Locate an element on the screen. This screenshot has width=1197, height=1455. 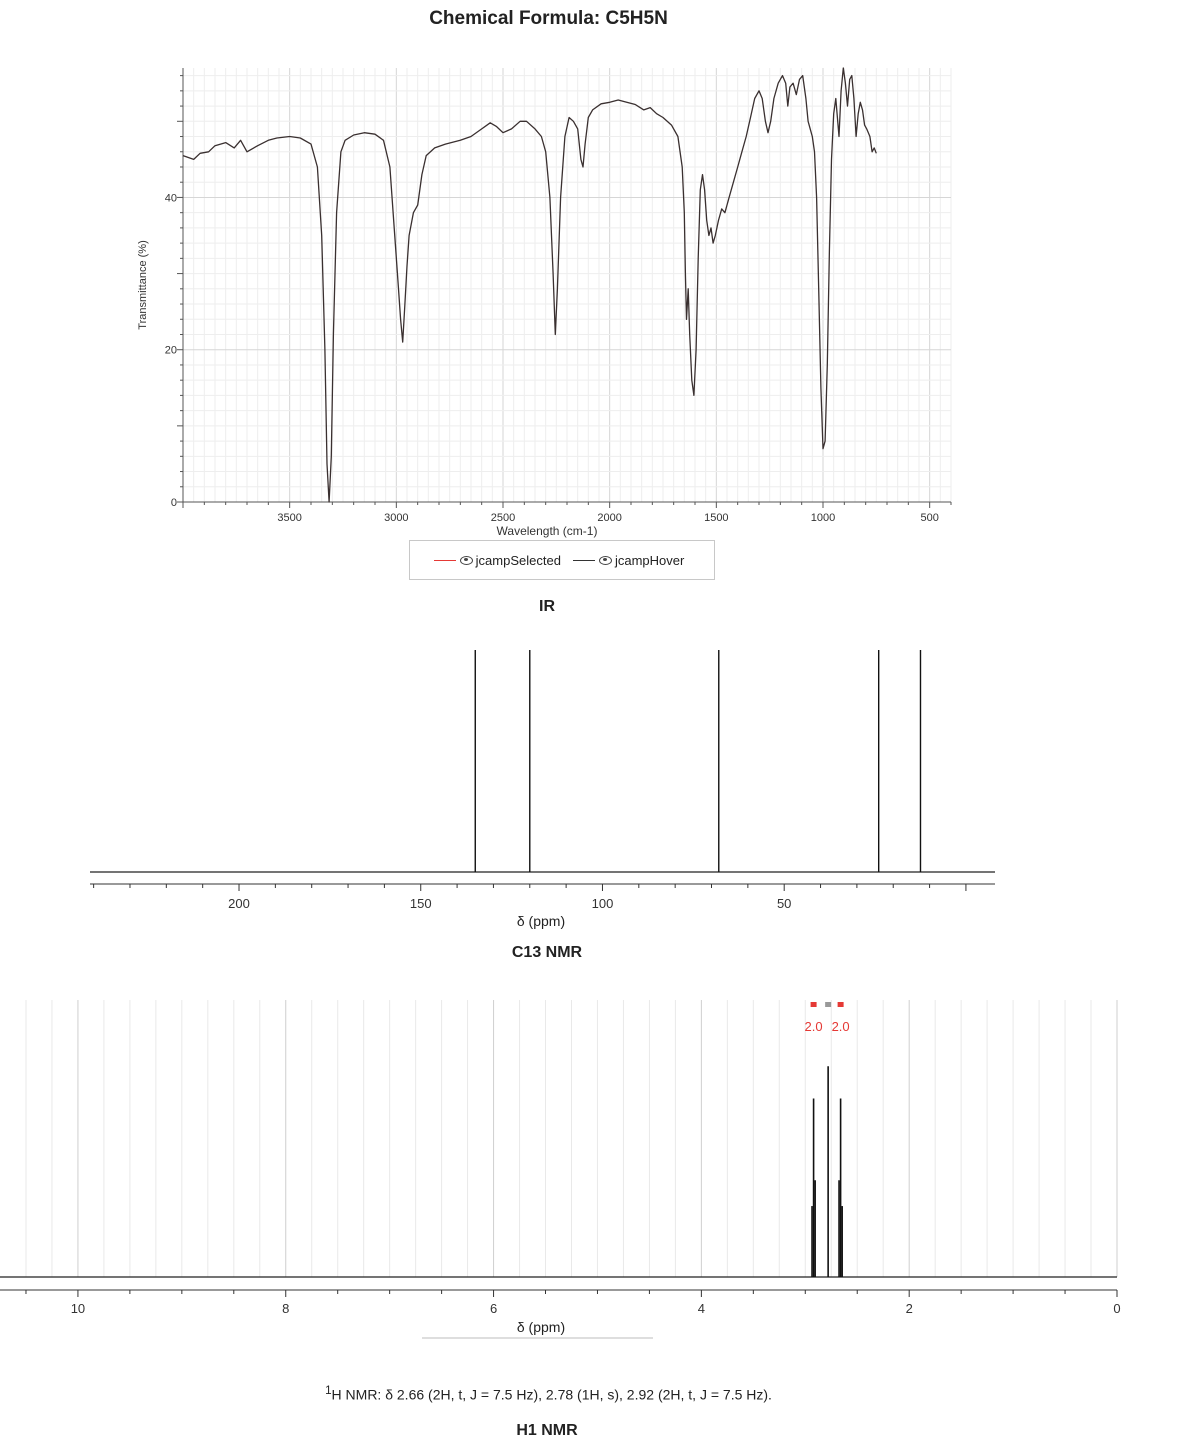
legend-selected-label: jcampSelected is located at coordinates (518, 560).